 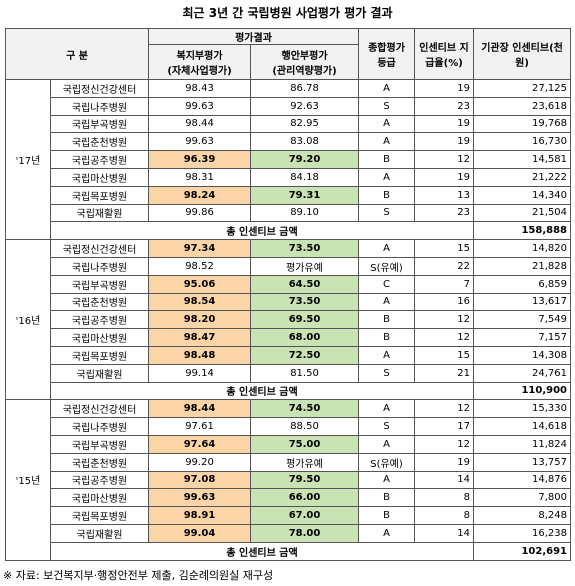 I want to click on name-cell: 국립목포병원, so click(x=99, y=355).